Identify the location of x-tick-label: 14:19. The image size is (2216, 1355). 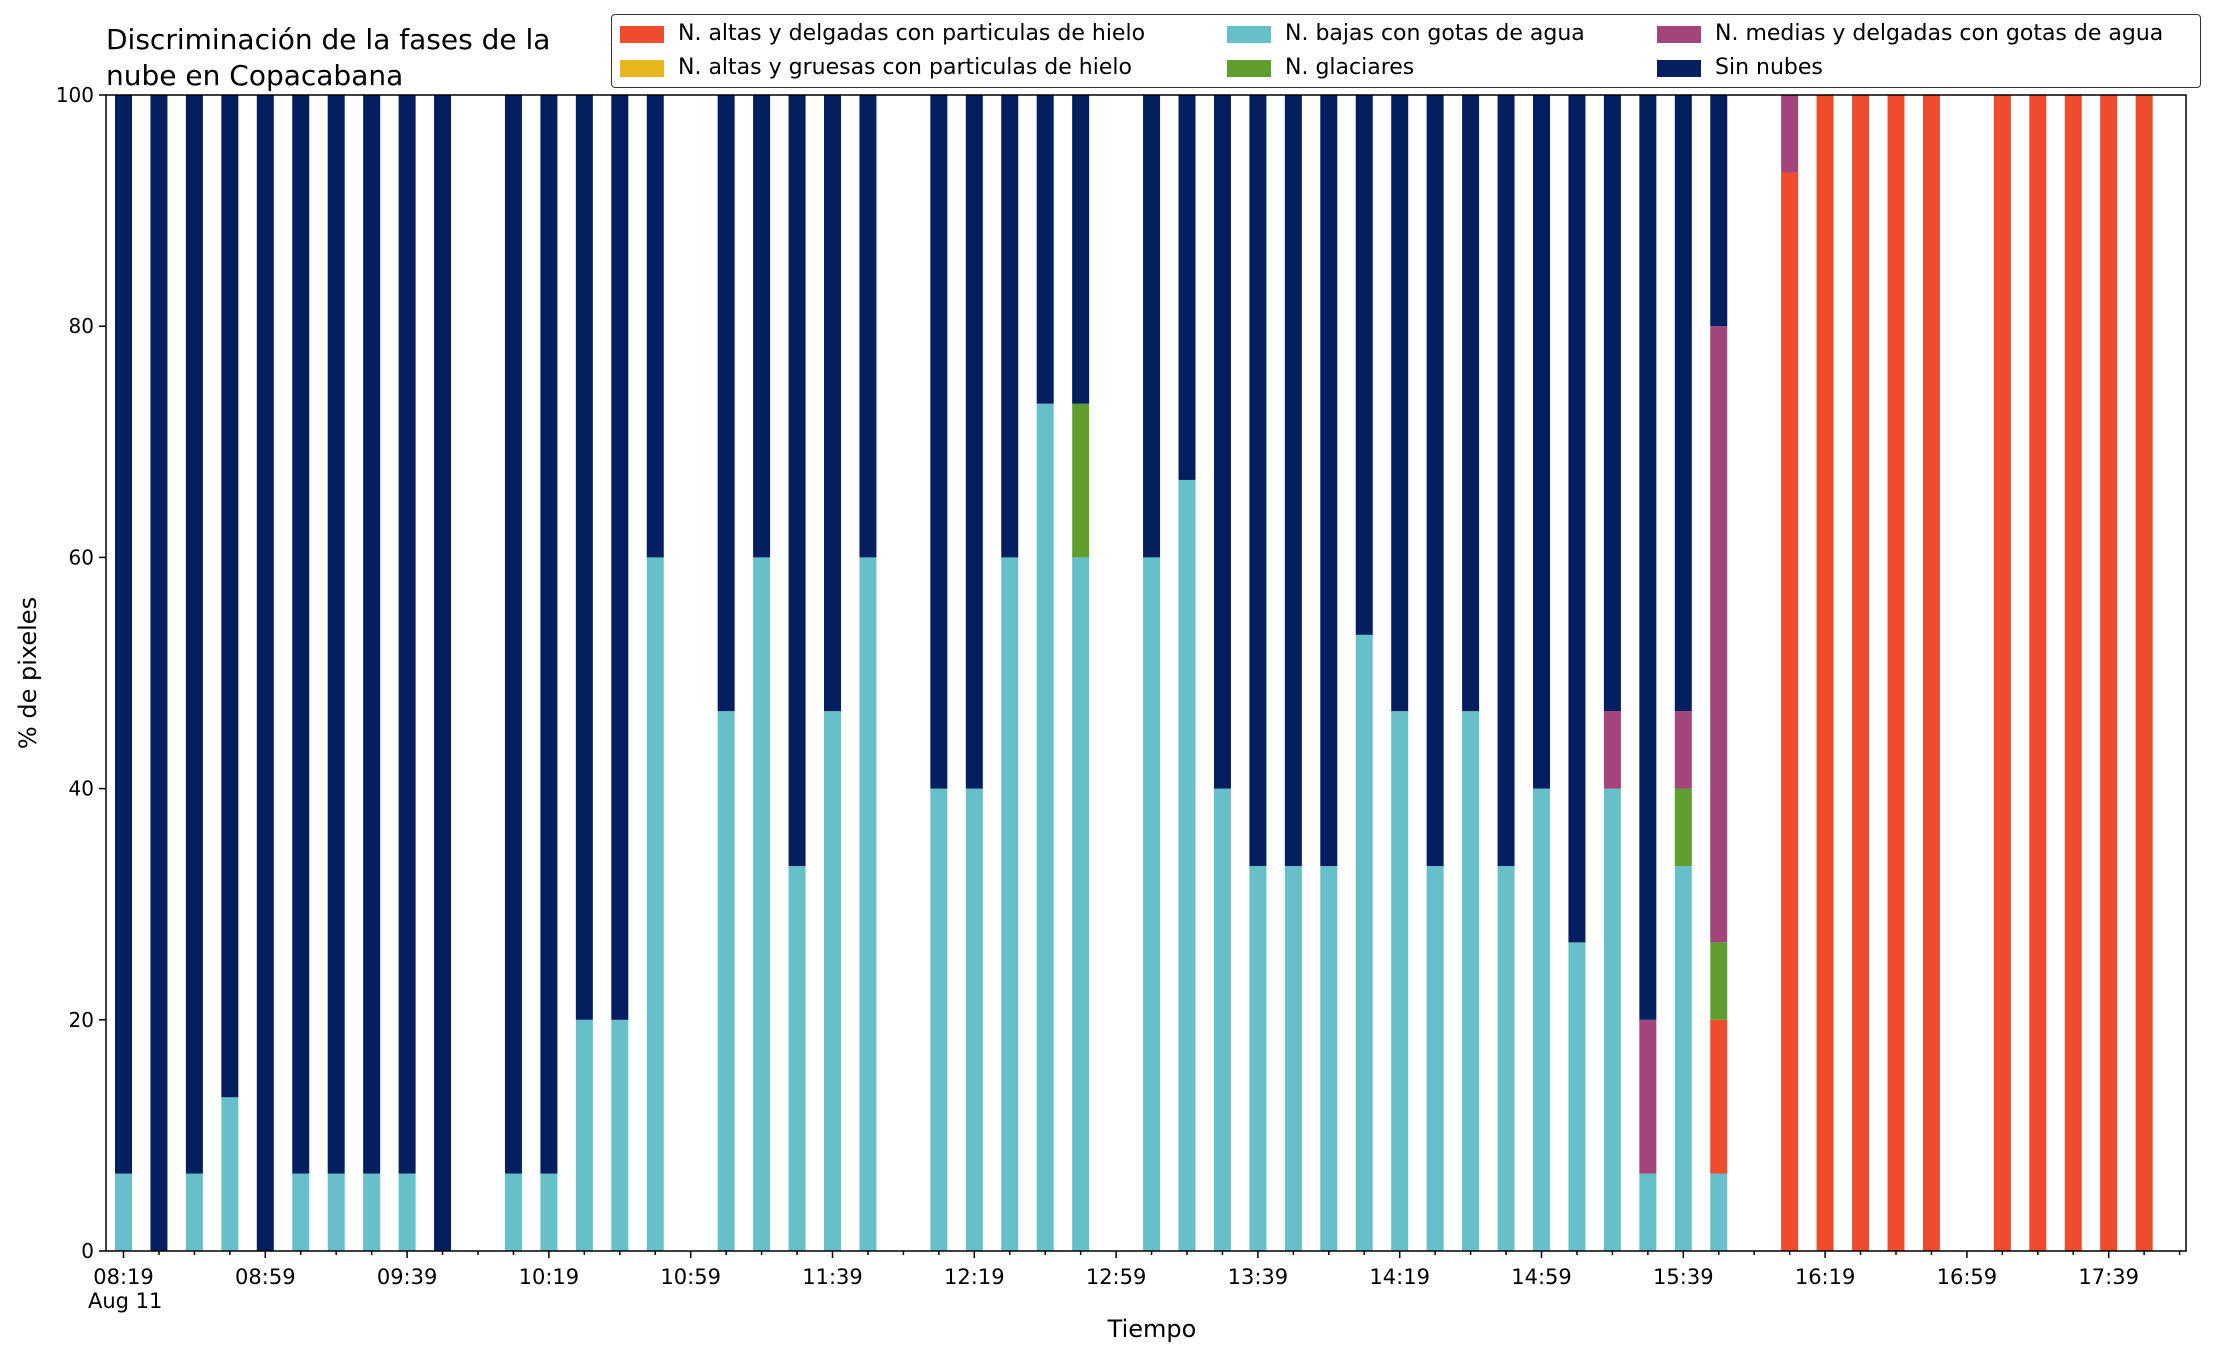
(1399, 1277).